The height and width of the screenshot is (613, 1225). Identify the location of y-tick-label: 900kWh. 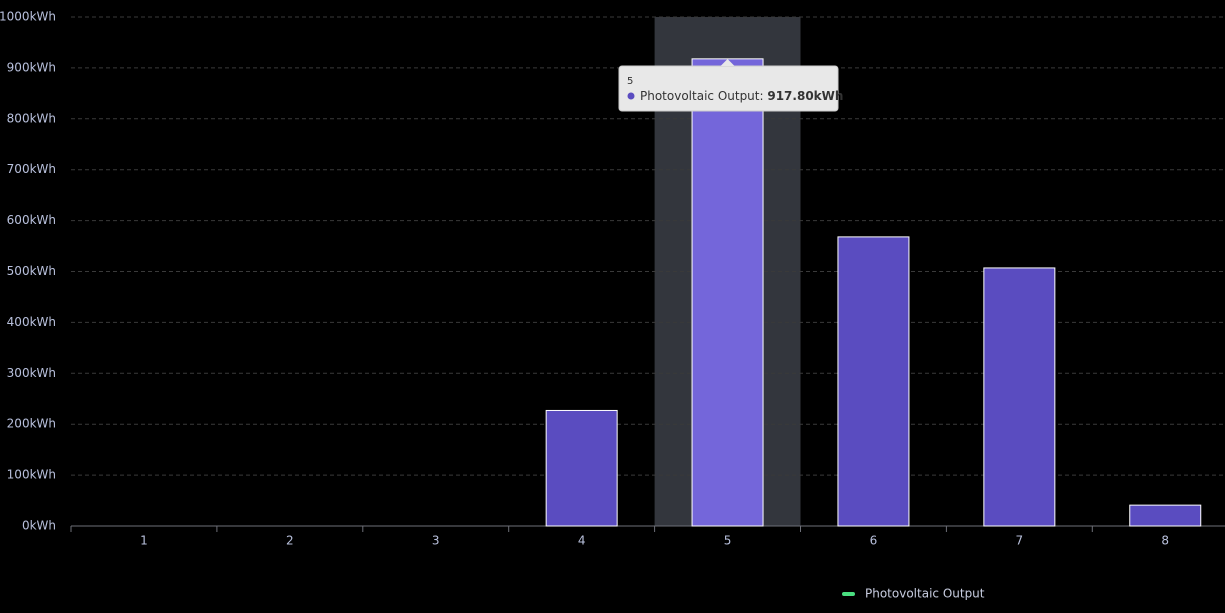
(31, 67).